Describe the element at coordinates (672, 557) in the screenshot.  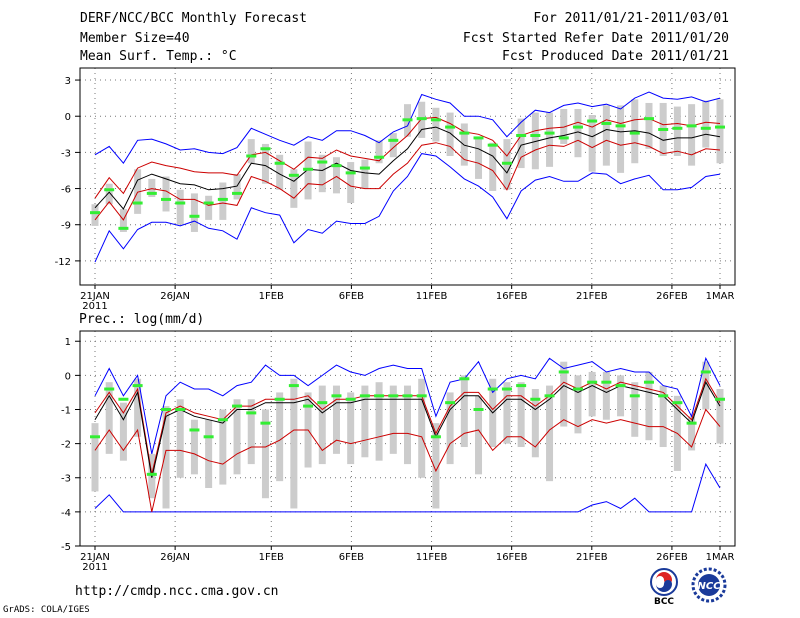
I see `precip-xtick-label: 26FEB` at that location.